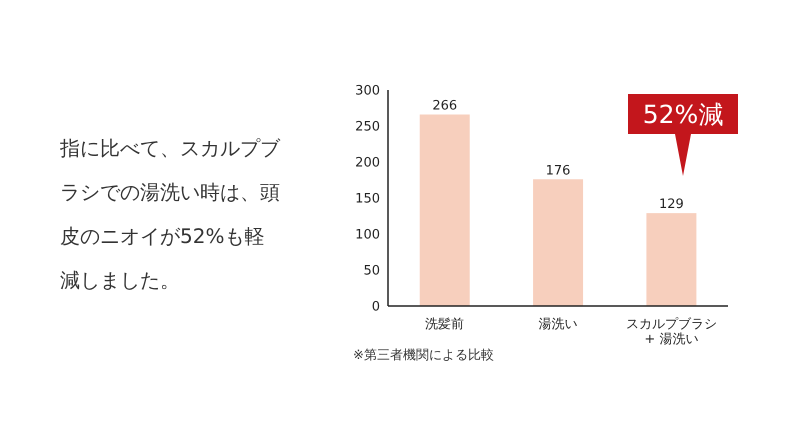 The height and width of the screenshot is (430, 800). I want to click on x-tick-label: 湯洗い, so click(558, 324).